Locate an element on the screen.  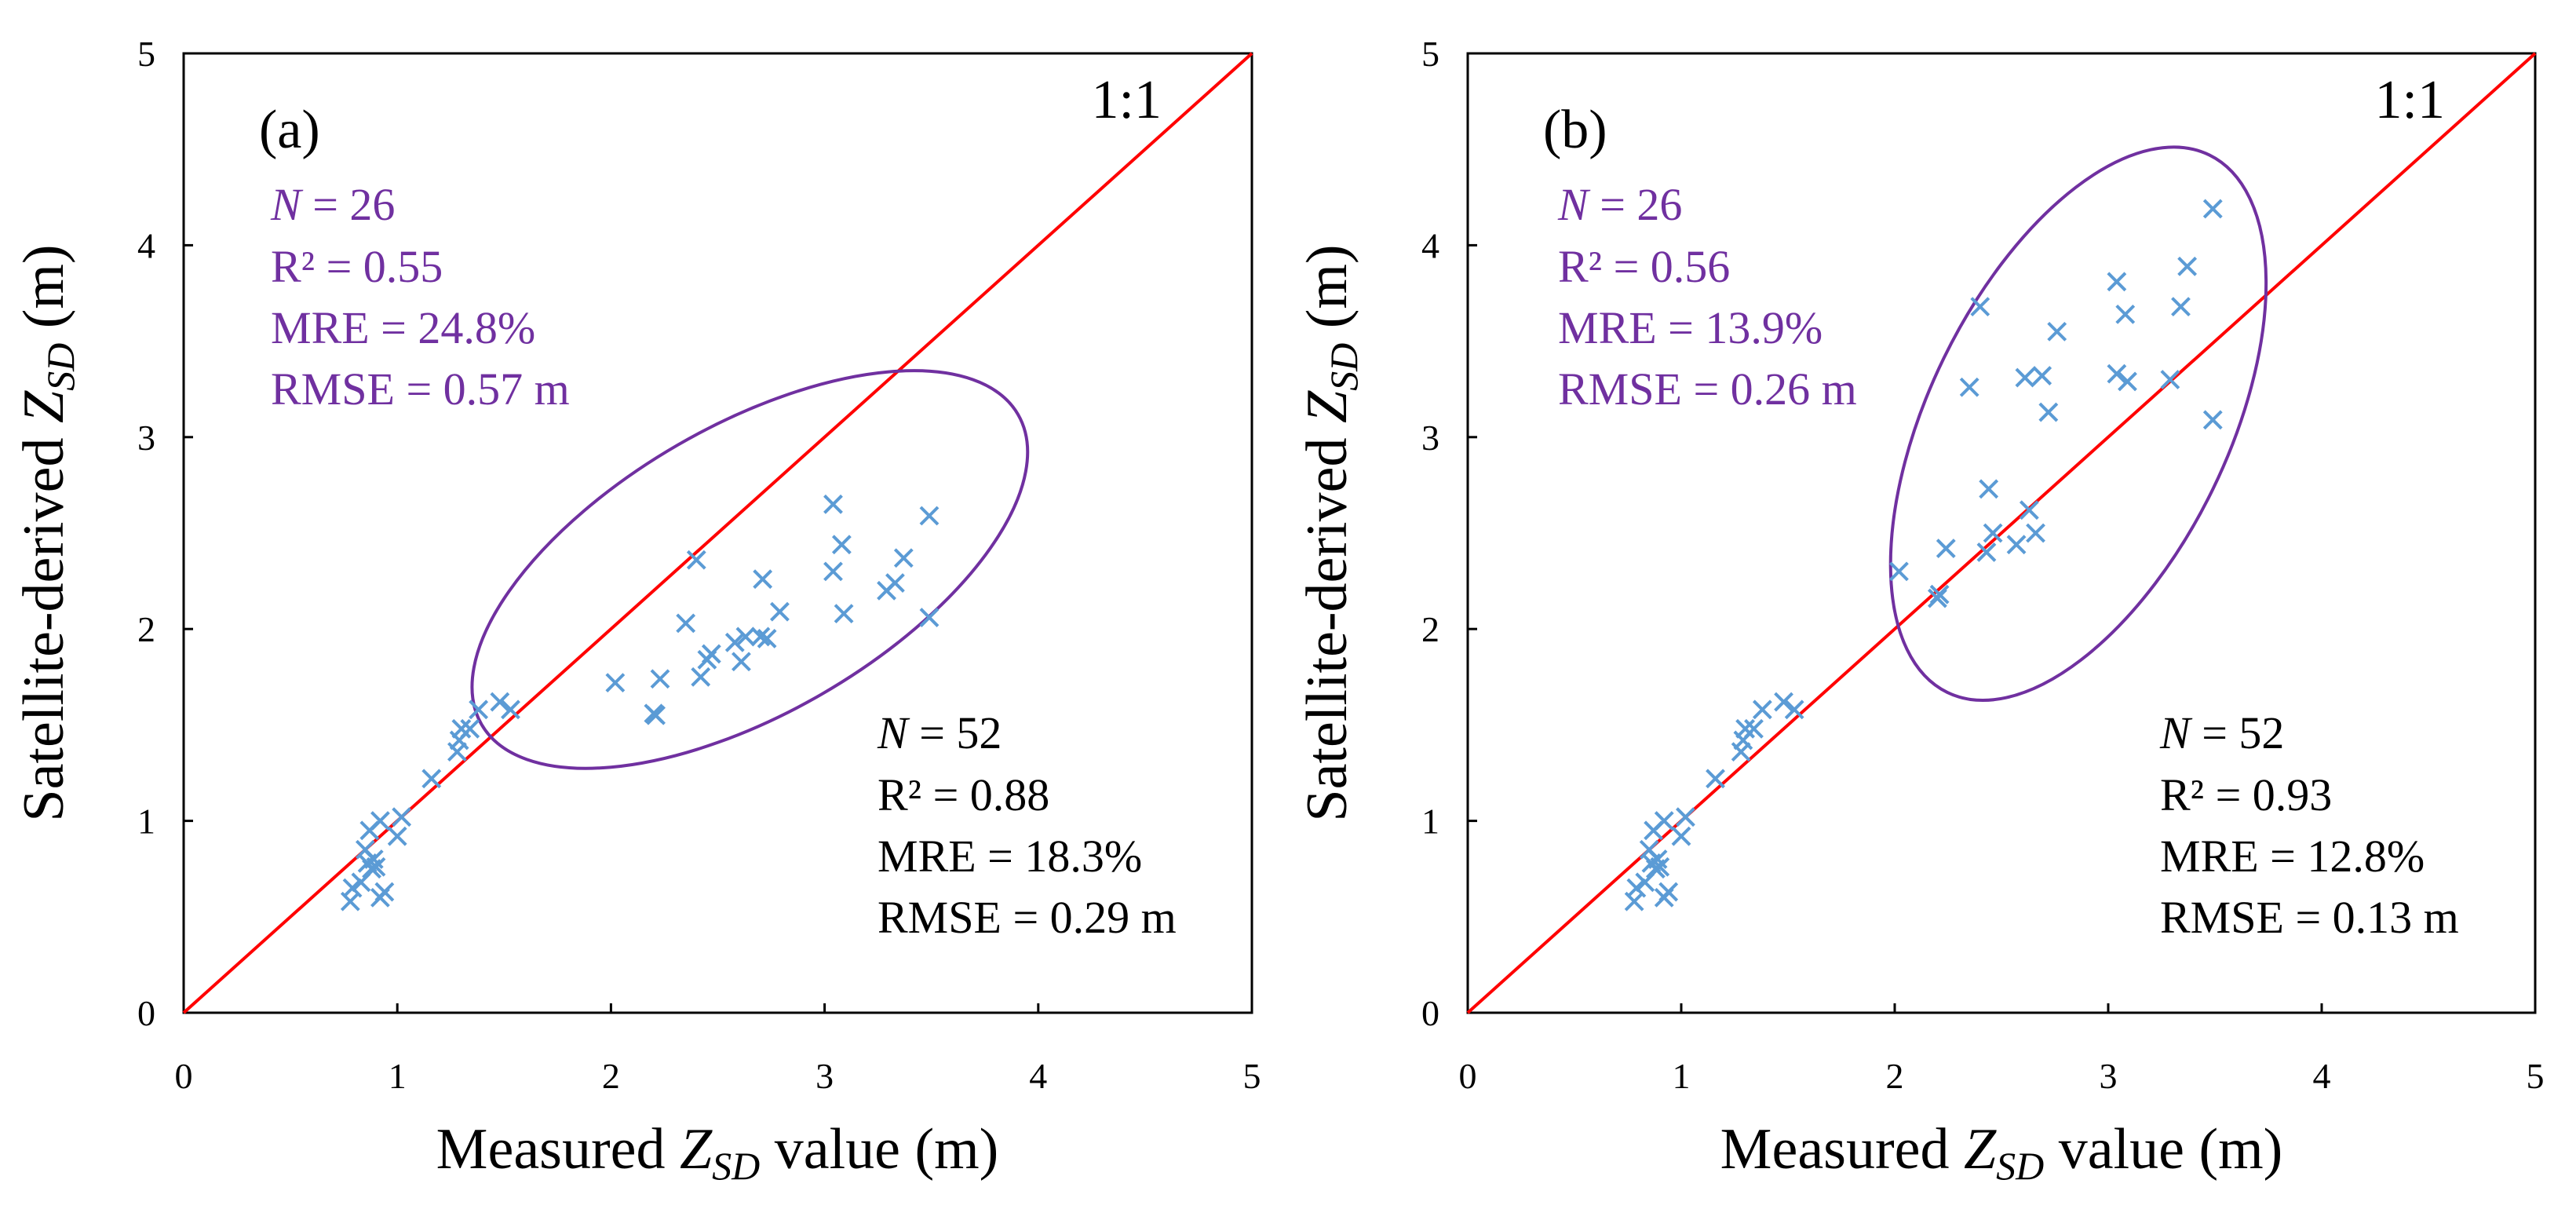
y-axis-label-unit: (m) is located at coordinates (44, 293).